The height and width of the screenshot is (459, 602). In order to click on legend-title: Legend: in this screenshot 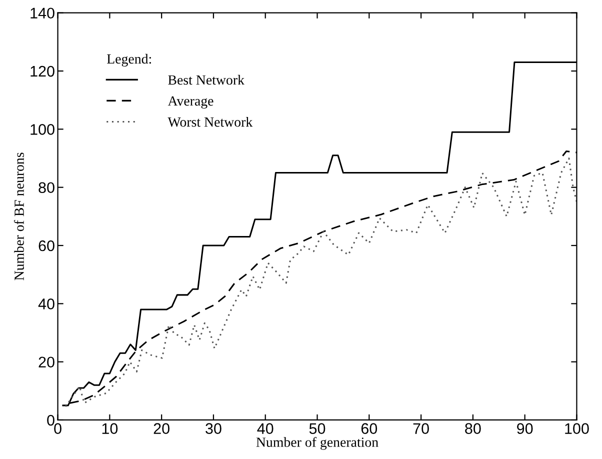, I will do `click(129, 60)`.